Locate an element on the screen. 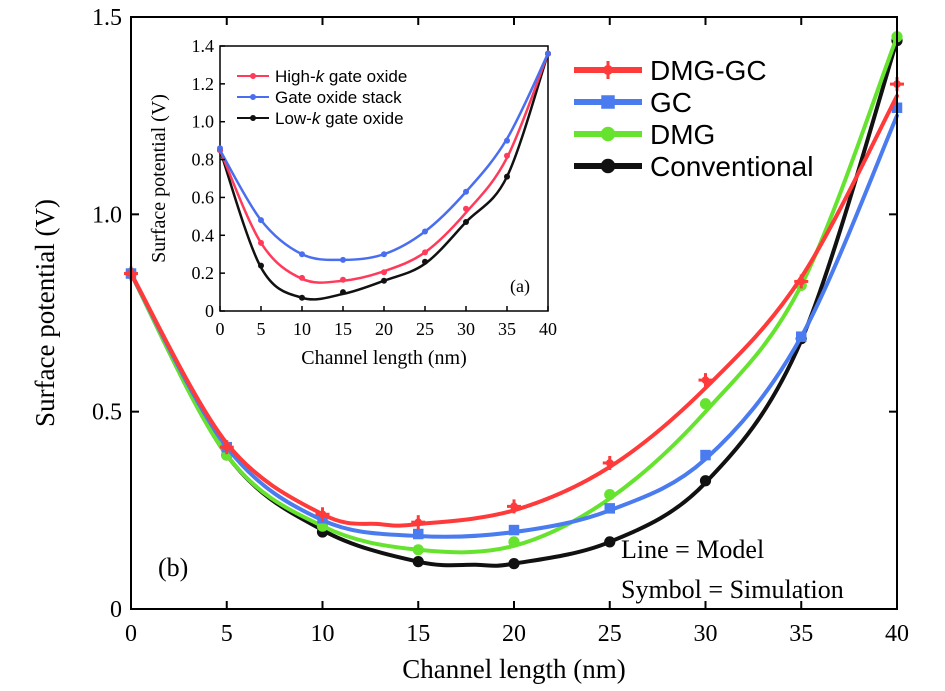 Image resolution: width=945 pixels, height=691 pixels. main-y-tick-label: 1.5 is located at coordinates (107, 18).